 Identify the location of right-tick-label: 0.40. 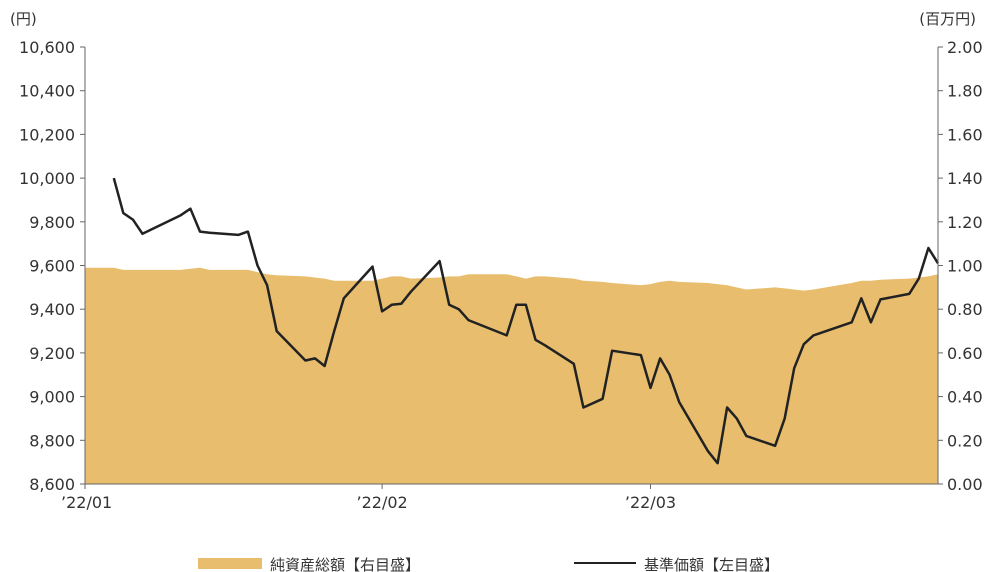
(965, 397).